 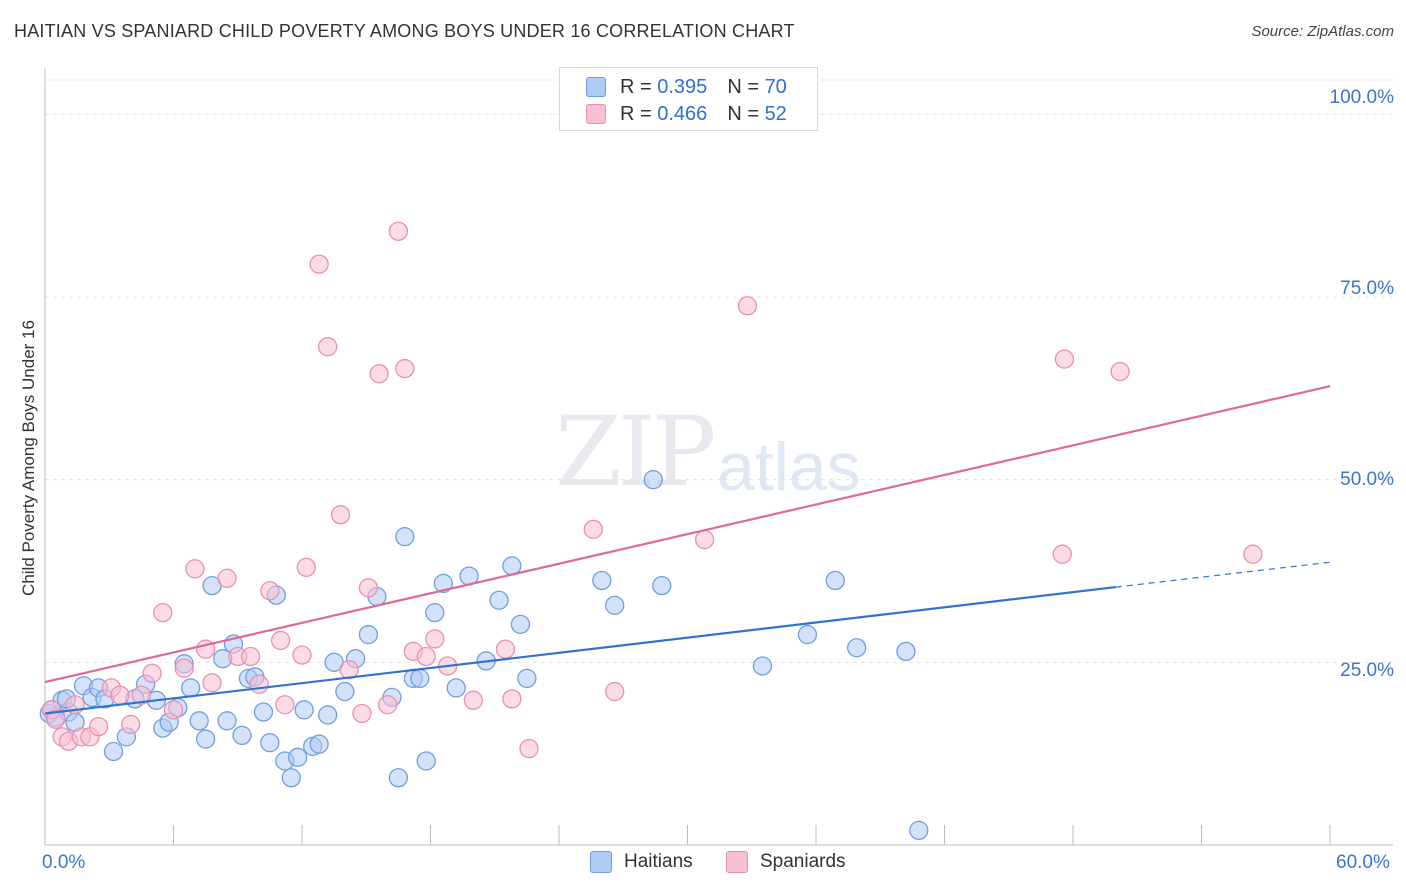 I want to click on legend-row-haitians: R = 0.395 N = 70, so click(x=686, y=87).